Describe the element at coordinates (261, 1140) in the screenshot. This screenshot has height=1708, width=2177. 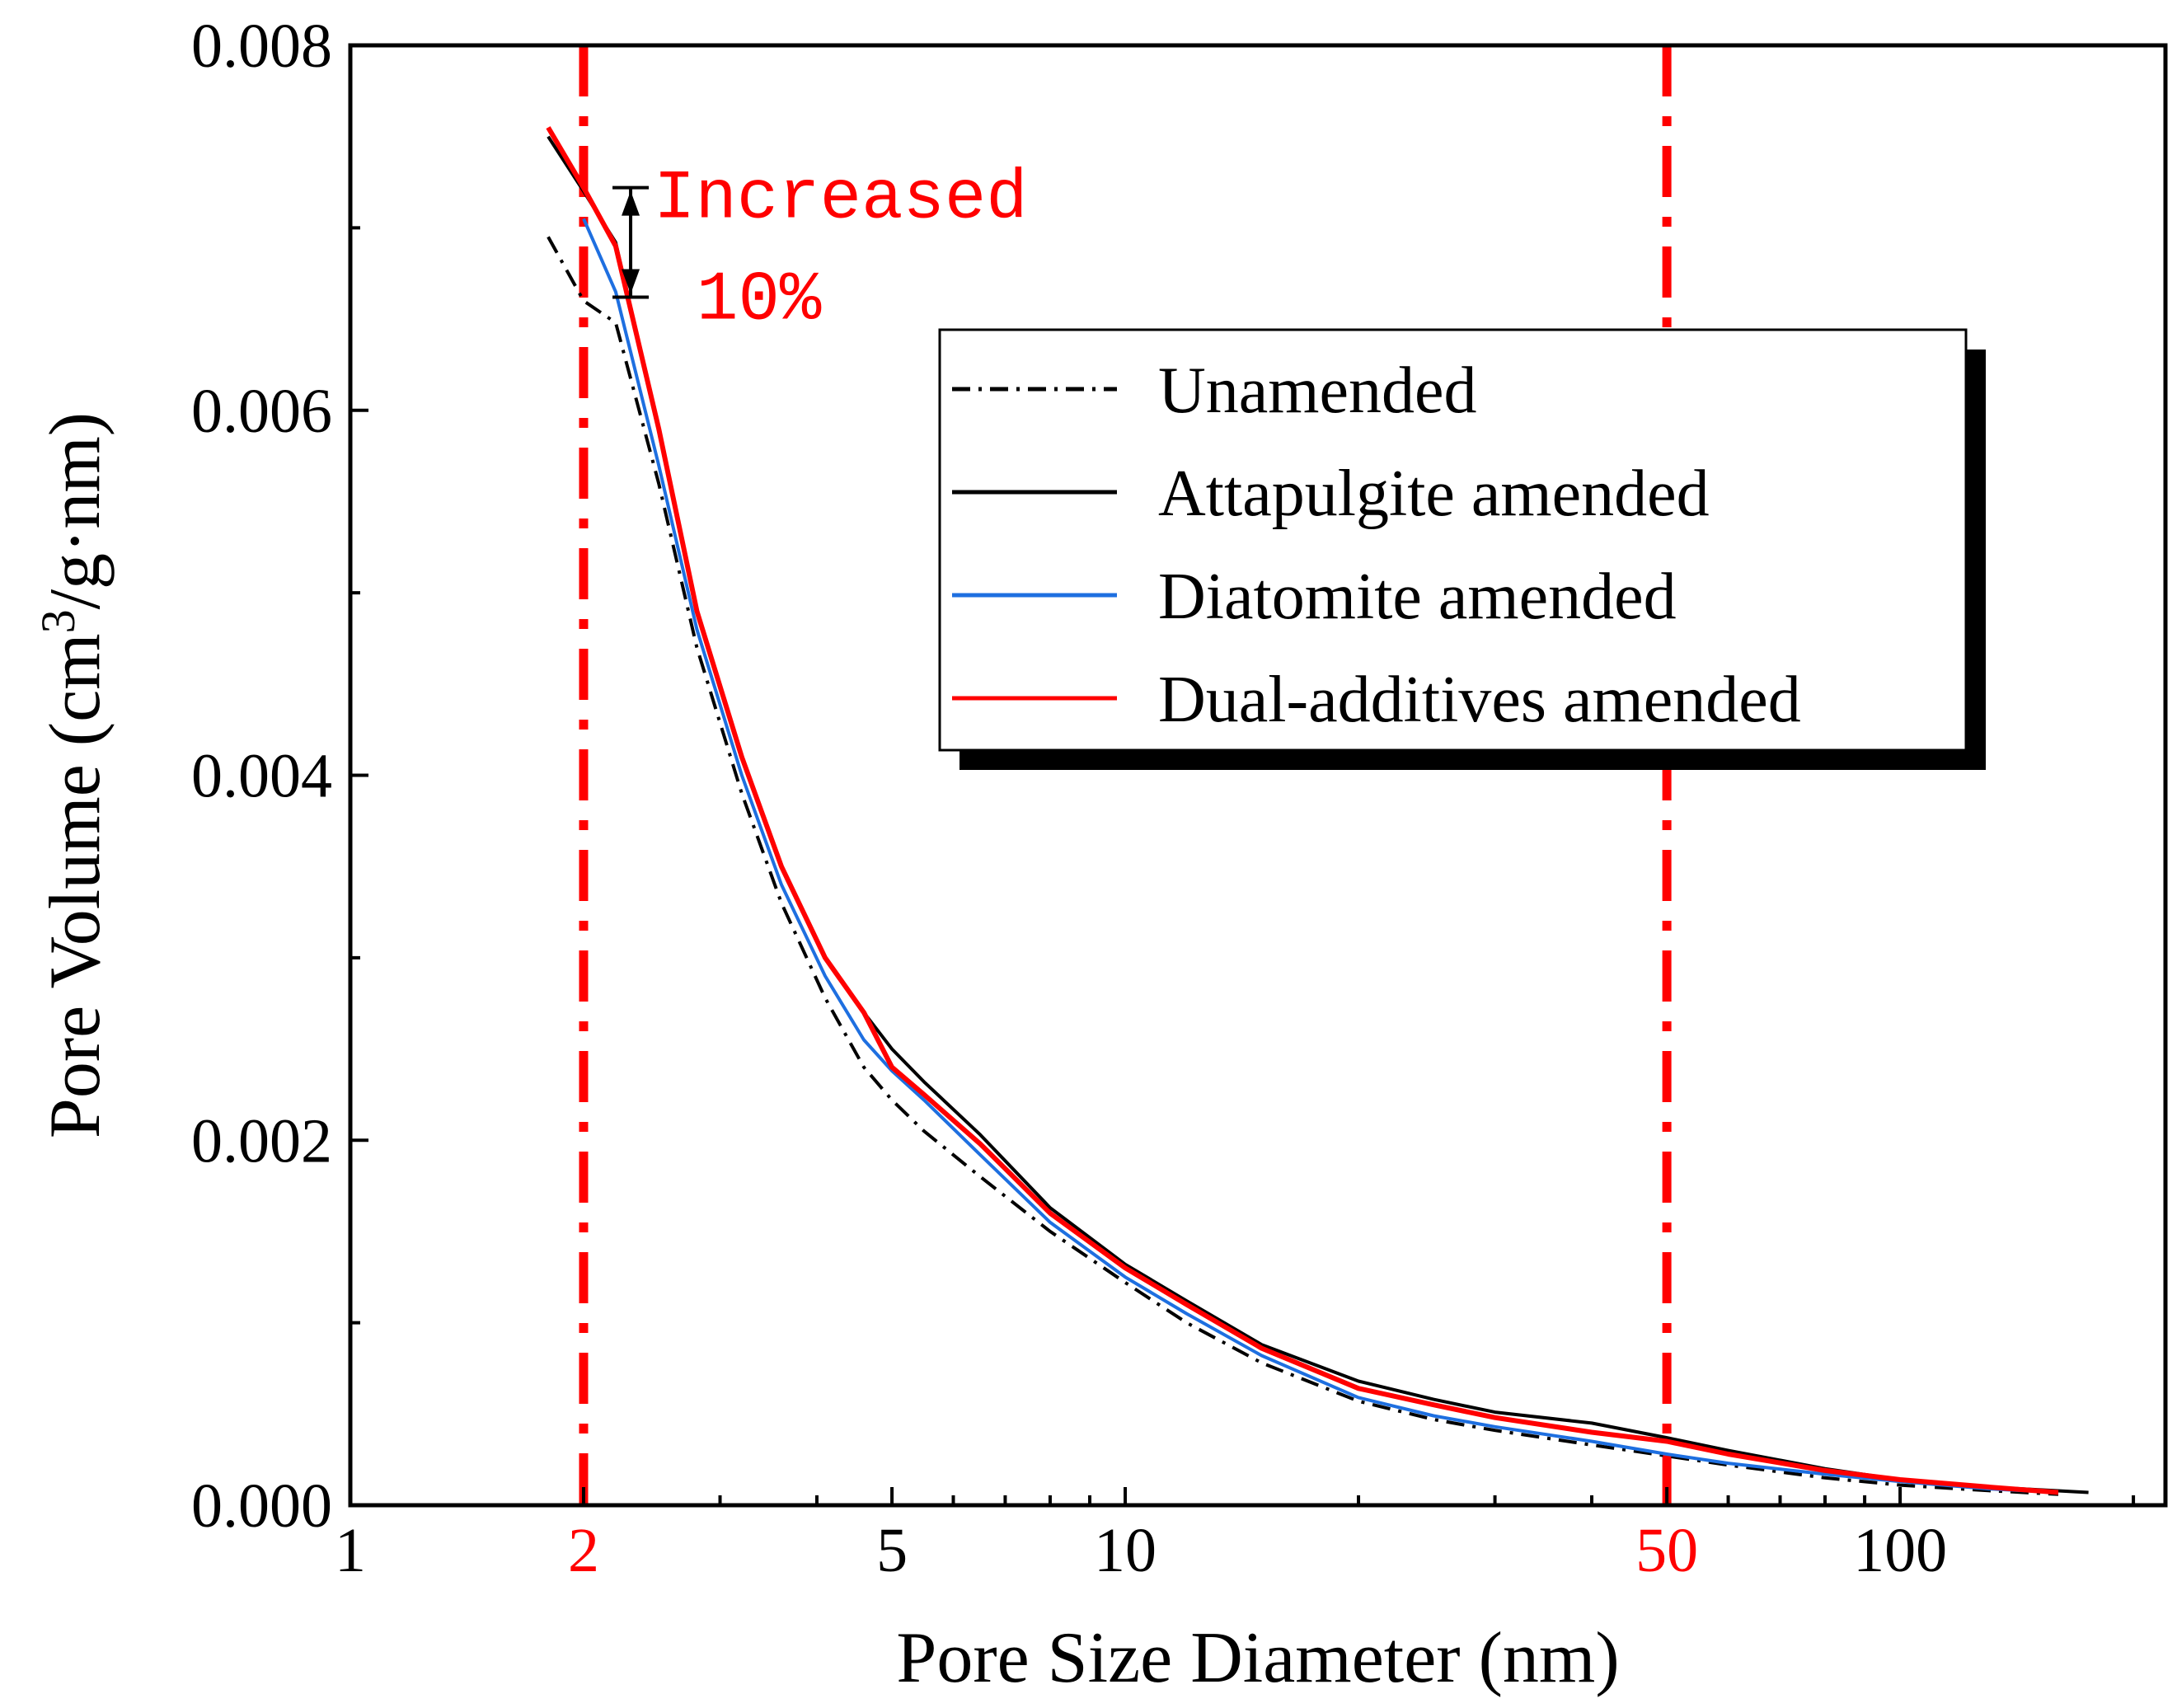
I see `y-tick-label: 0.002` at that location.